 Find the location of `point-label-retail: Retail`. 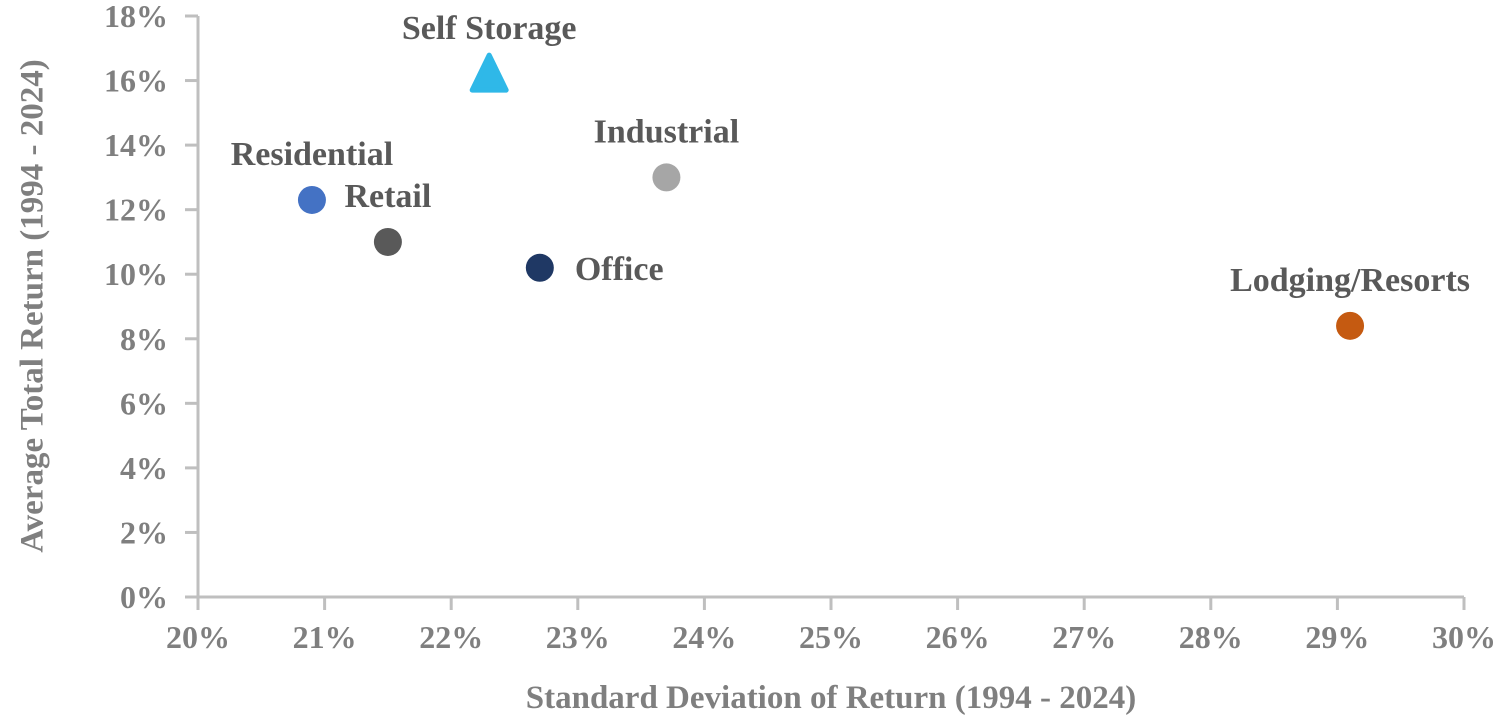

point-label-retail: Retail is located at coordinates (387, 196).